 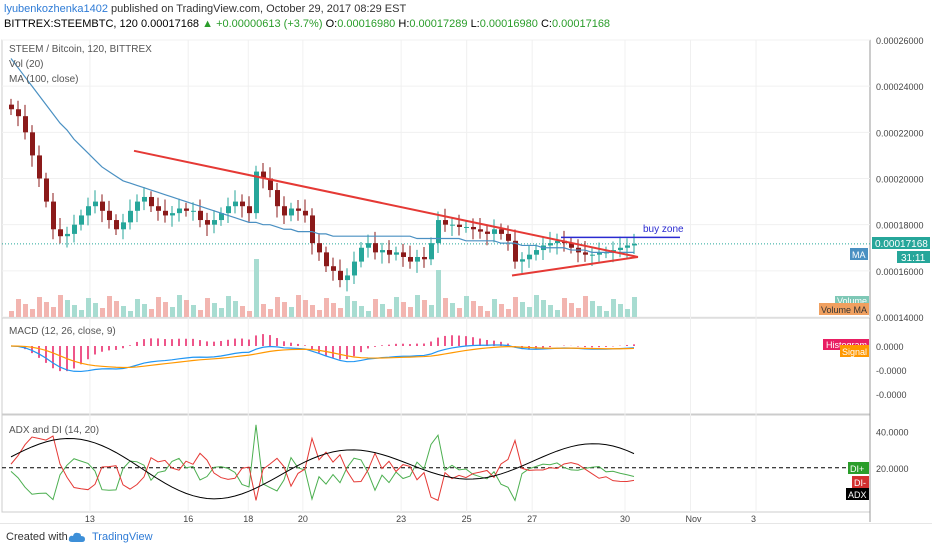 I want to click on di-minus-badge-text: DI-, so click(x=860, y=483).